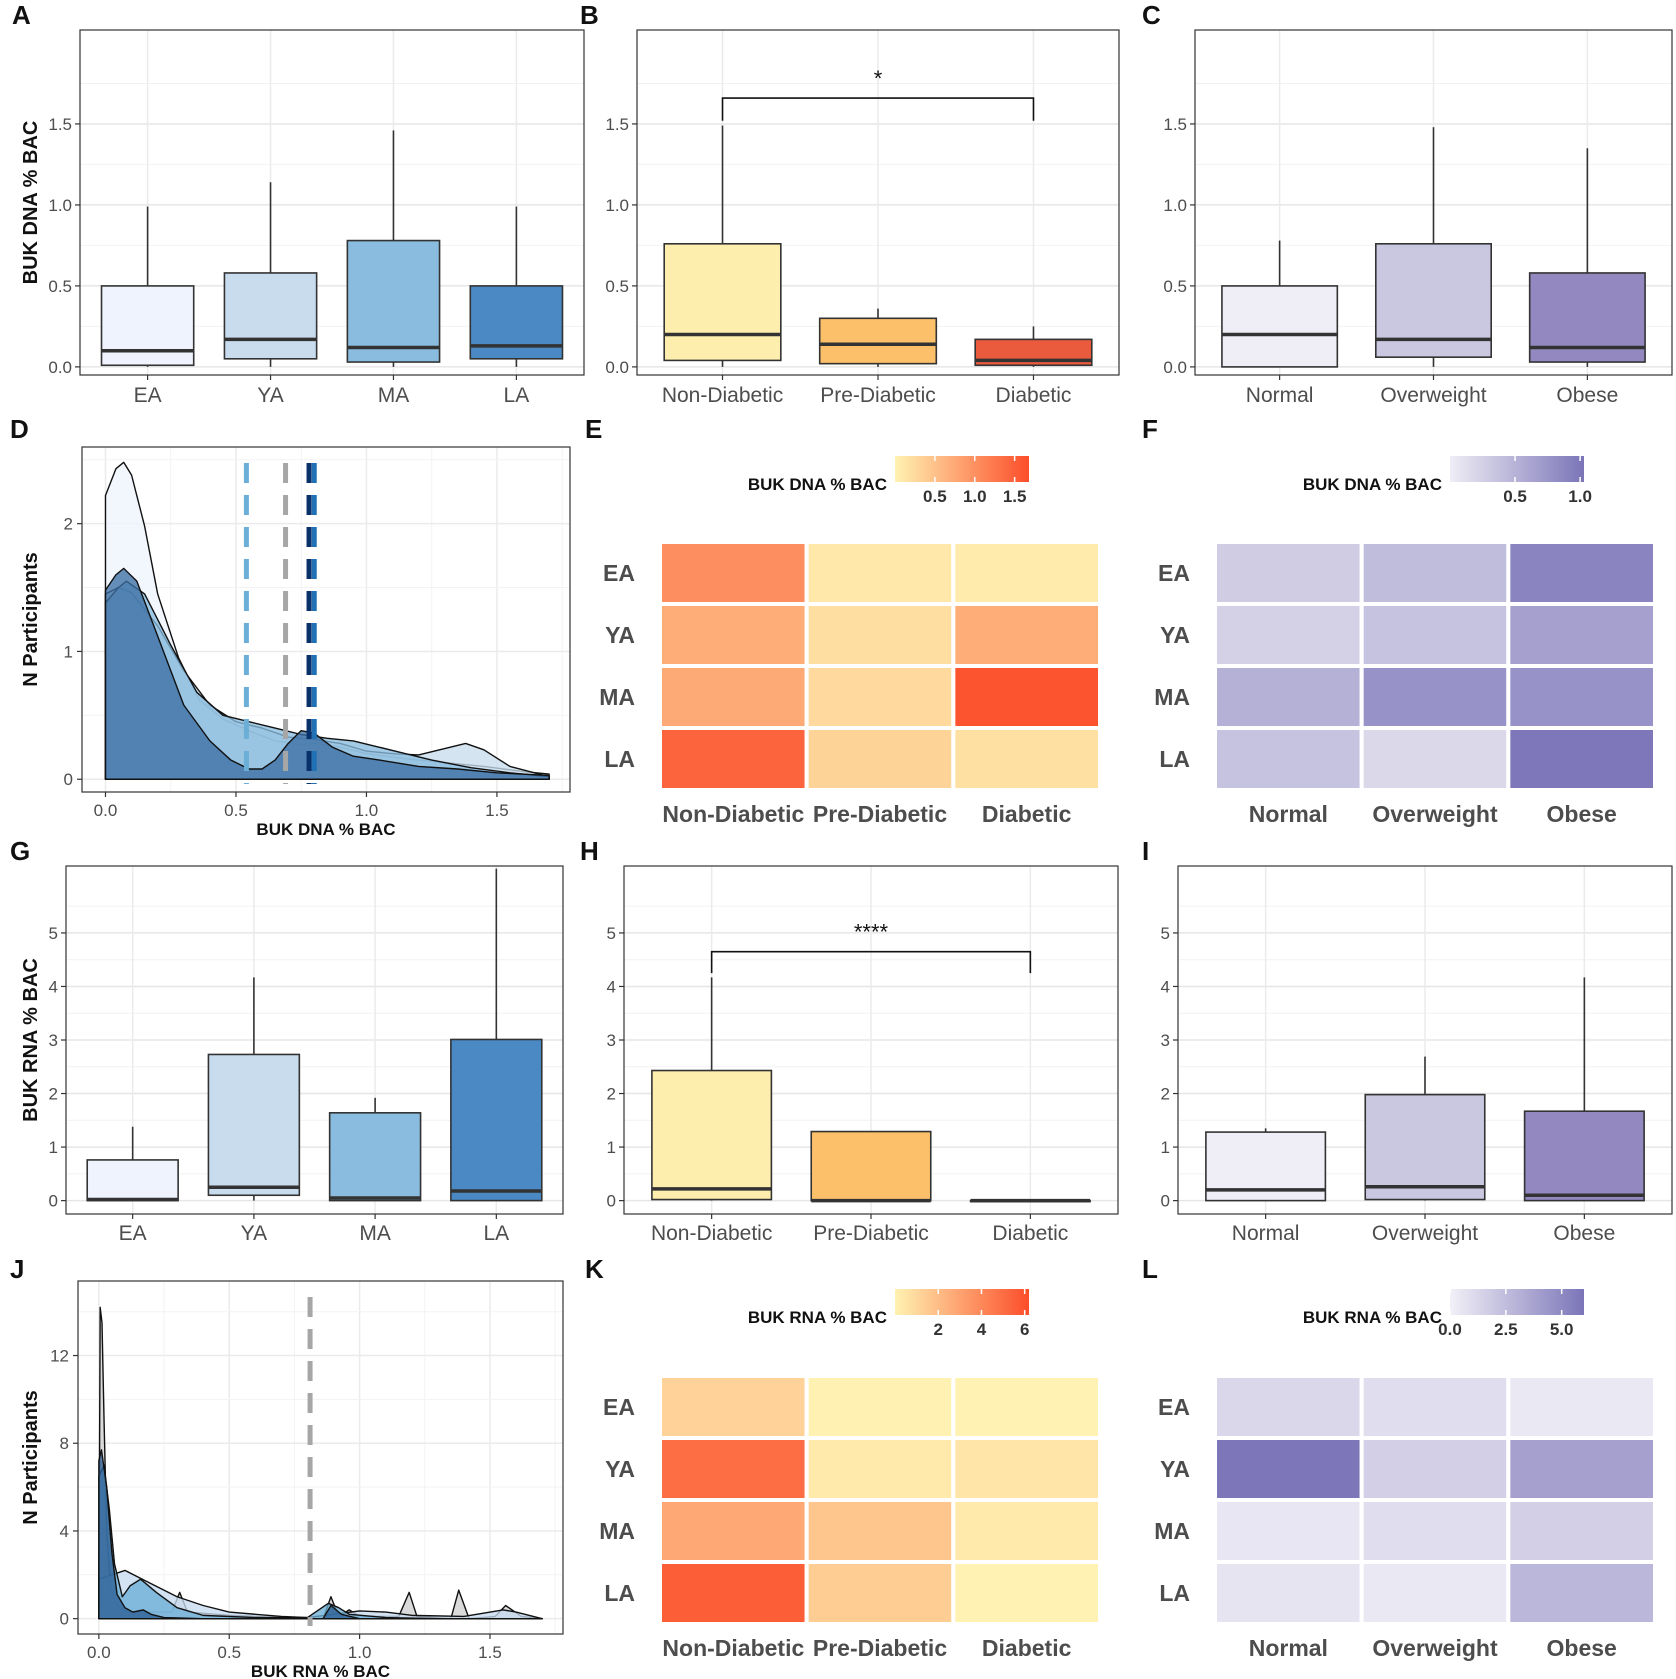  I want to click on box-ya, so click(270, 316).